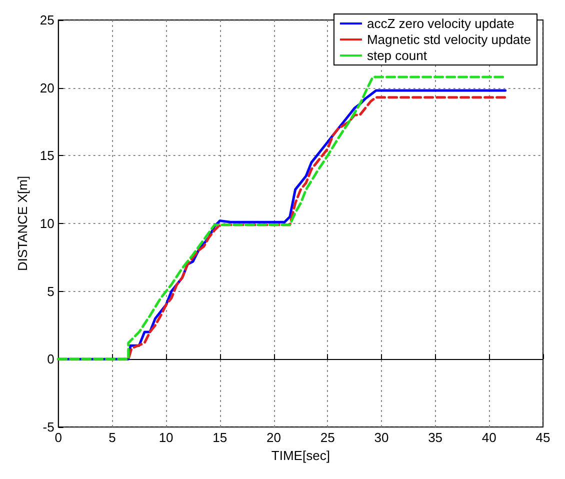 The width and height of the screenshot is (565, 479). Describe the element at coordinates (22, 224) in the screenshot. I see `y-axis-title: DISTANCE X[m]` at that location.